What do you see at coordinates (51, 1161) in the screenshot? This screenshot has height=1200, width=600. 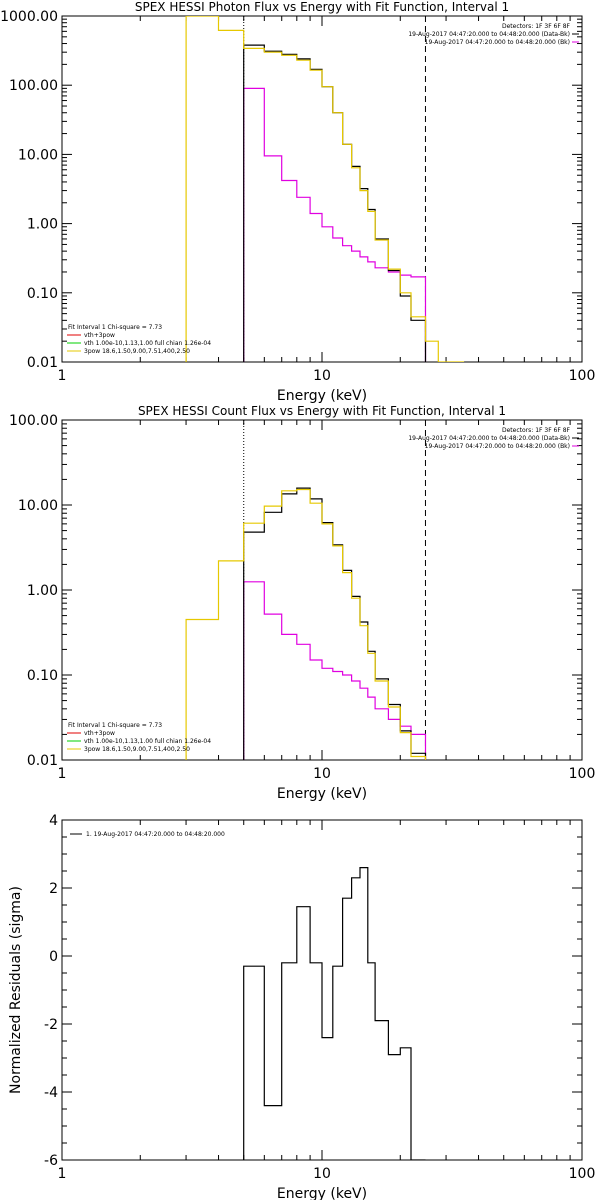 I see `y-tick-label: -6` at bounding box center [51, 1161].